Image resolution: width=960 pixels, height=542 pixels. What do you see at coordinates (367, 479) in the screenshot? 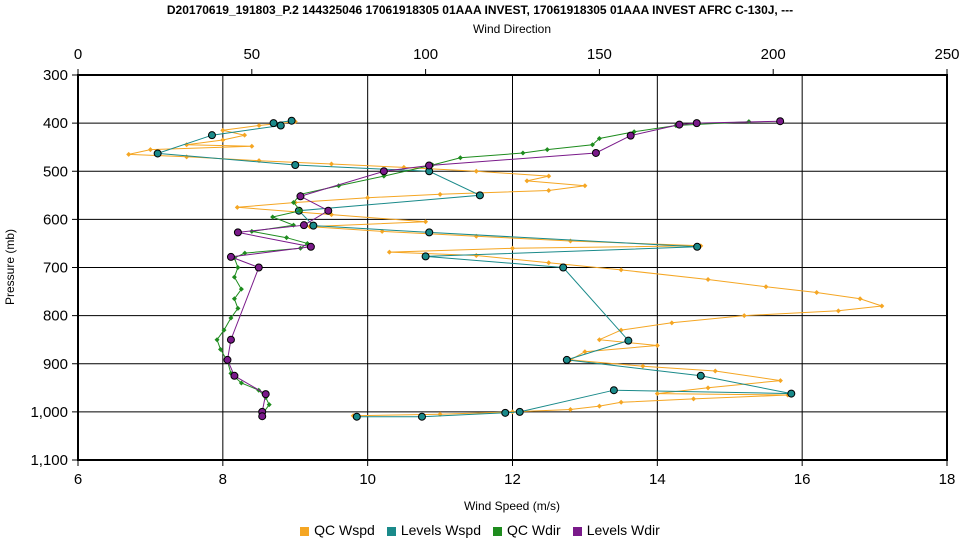
I see `x-bottom-tick-label: 10` at bounding box center [367, 479].